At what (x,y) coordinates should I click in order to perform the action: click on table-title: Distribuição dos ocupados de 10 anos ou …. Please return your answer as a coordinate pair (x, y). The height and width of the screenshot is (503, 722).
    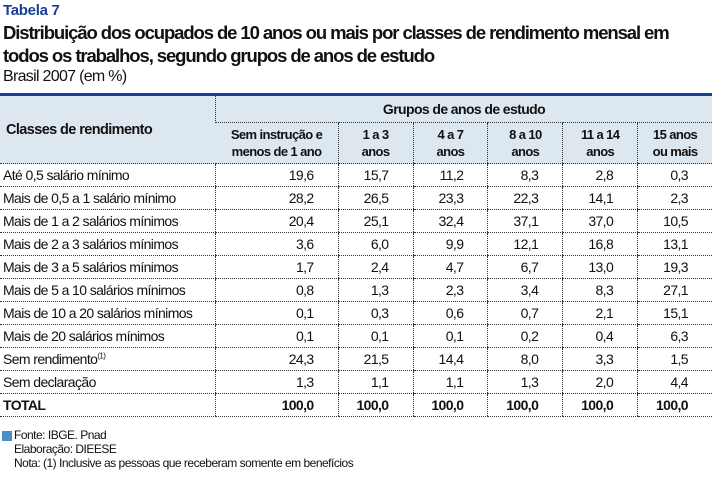
    Looking at the image, I should click on (336, 44).